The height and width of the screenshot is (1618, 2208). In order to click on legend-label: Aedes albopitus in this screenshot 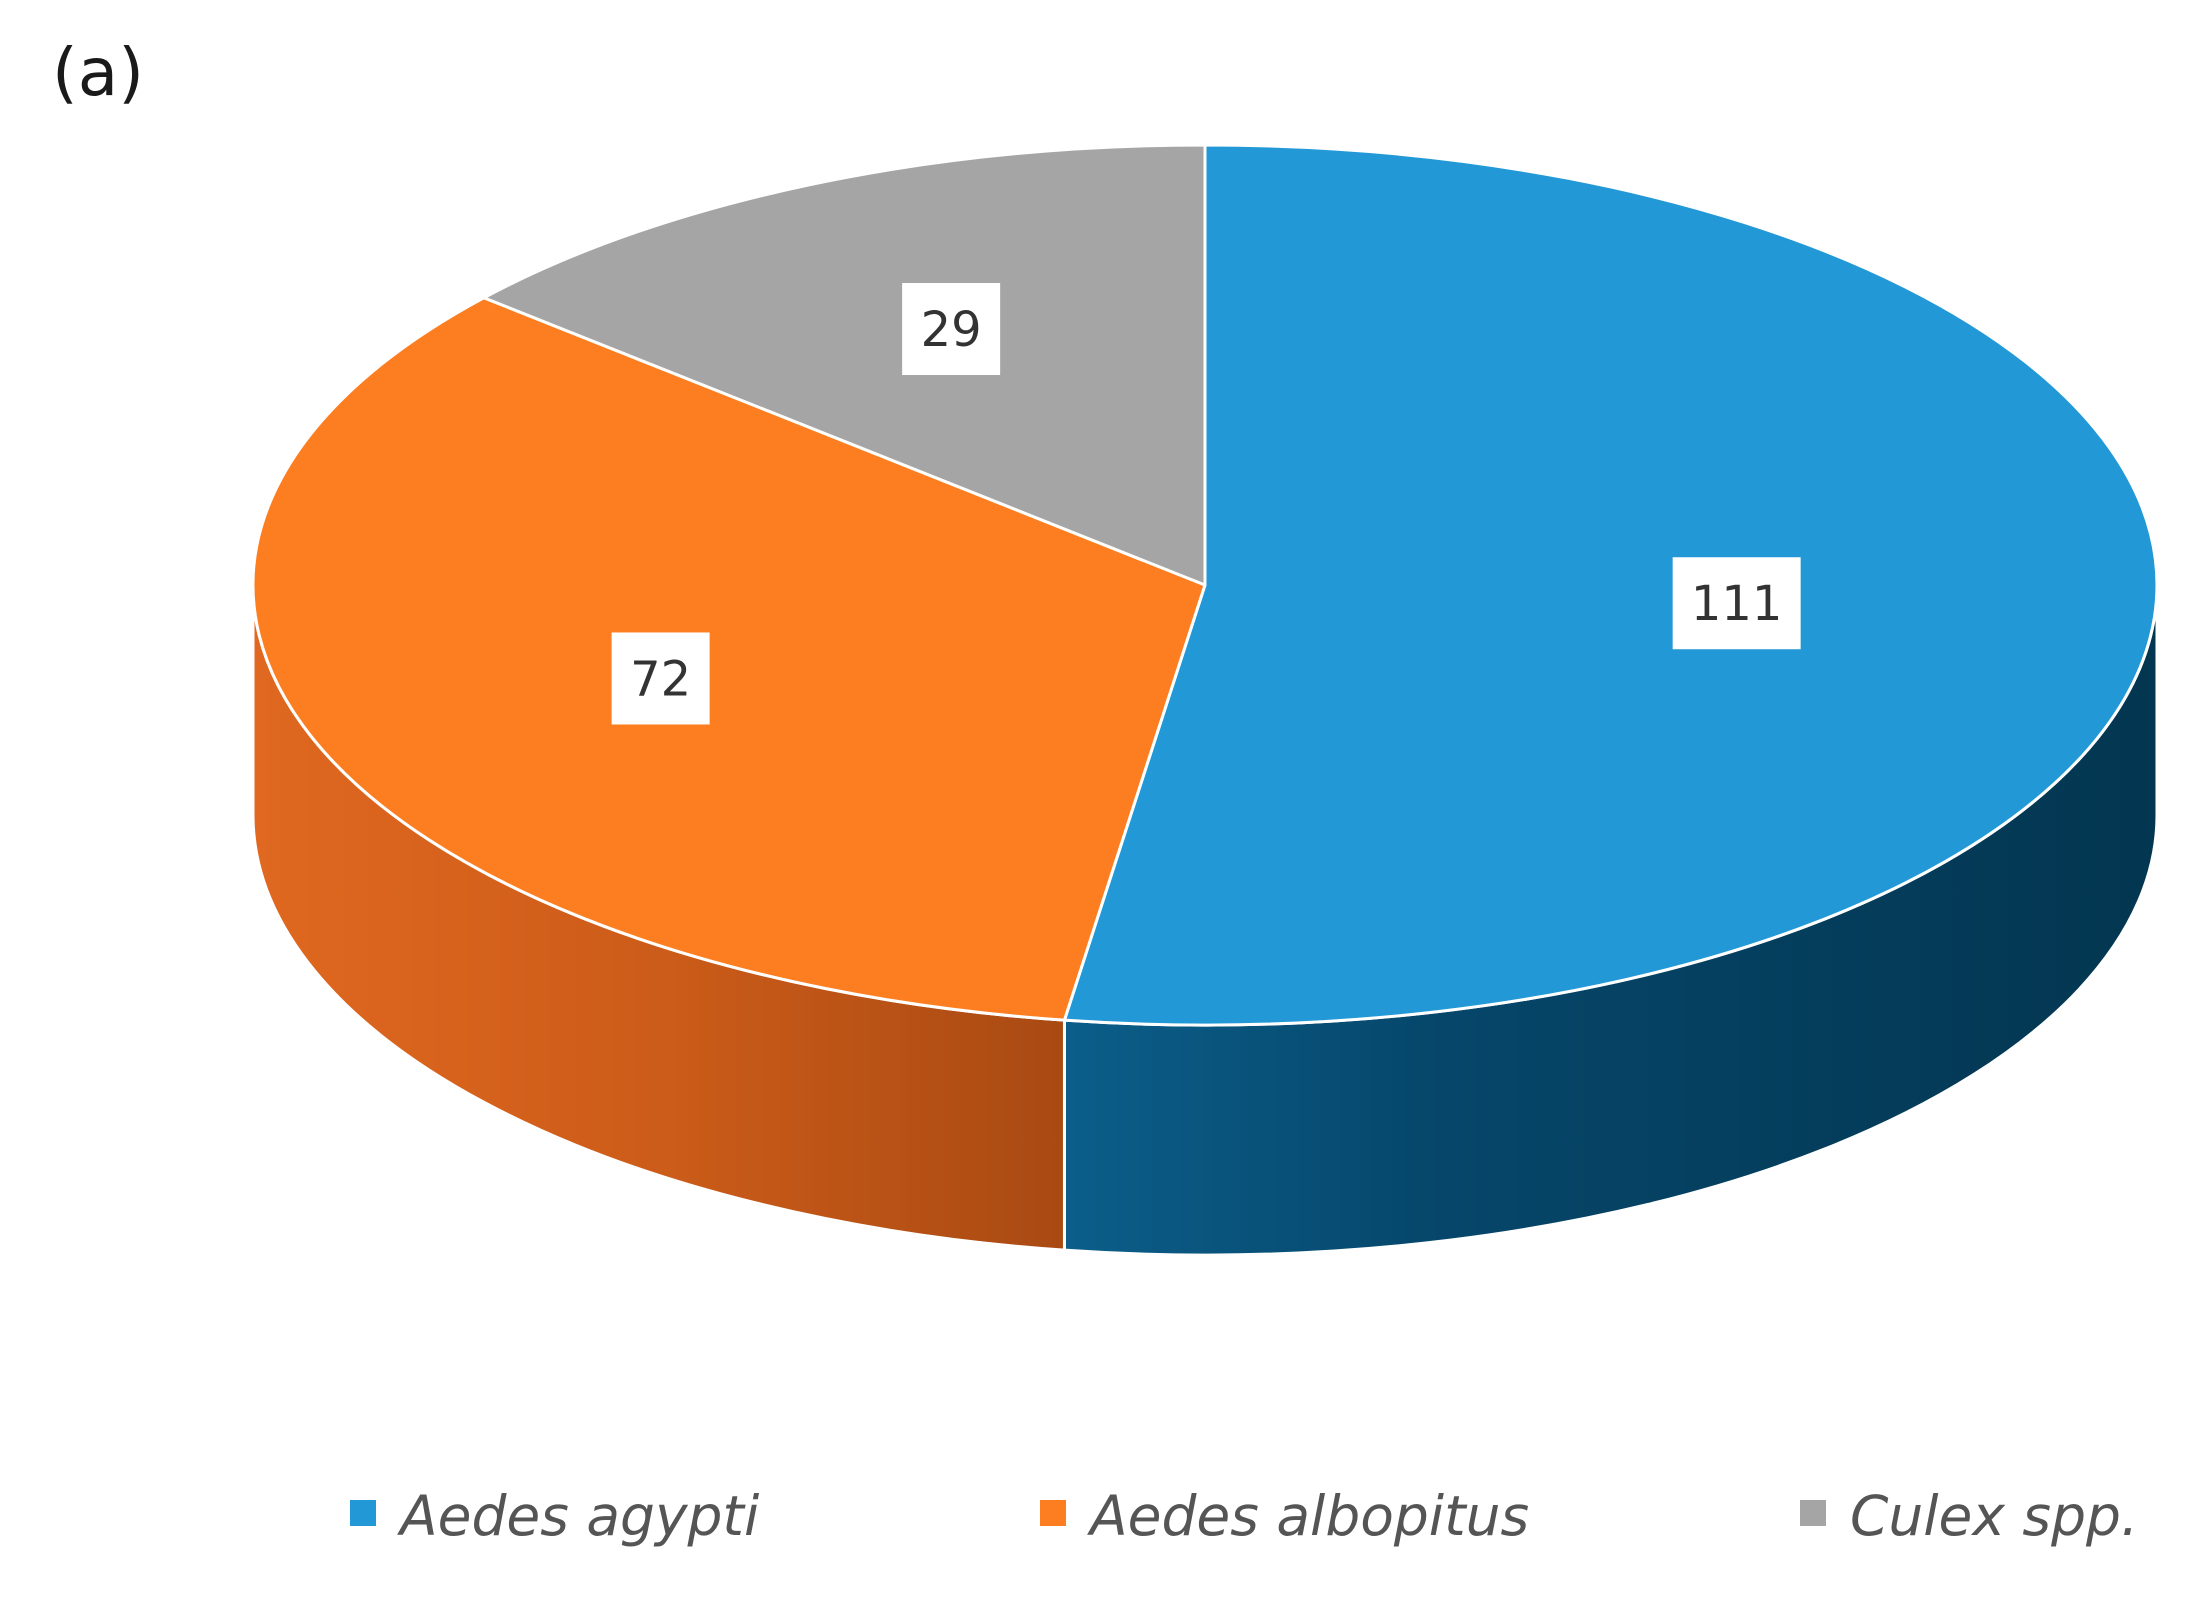, I will do `click(1308, 1516)`.